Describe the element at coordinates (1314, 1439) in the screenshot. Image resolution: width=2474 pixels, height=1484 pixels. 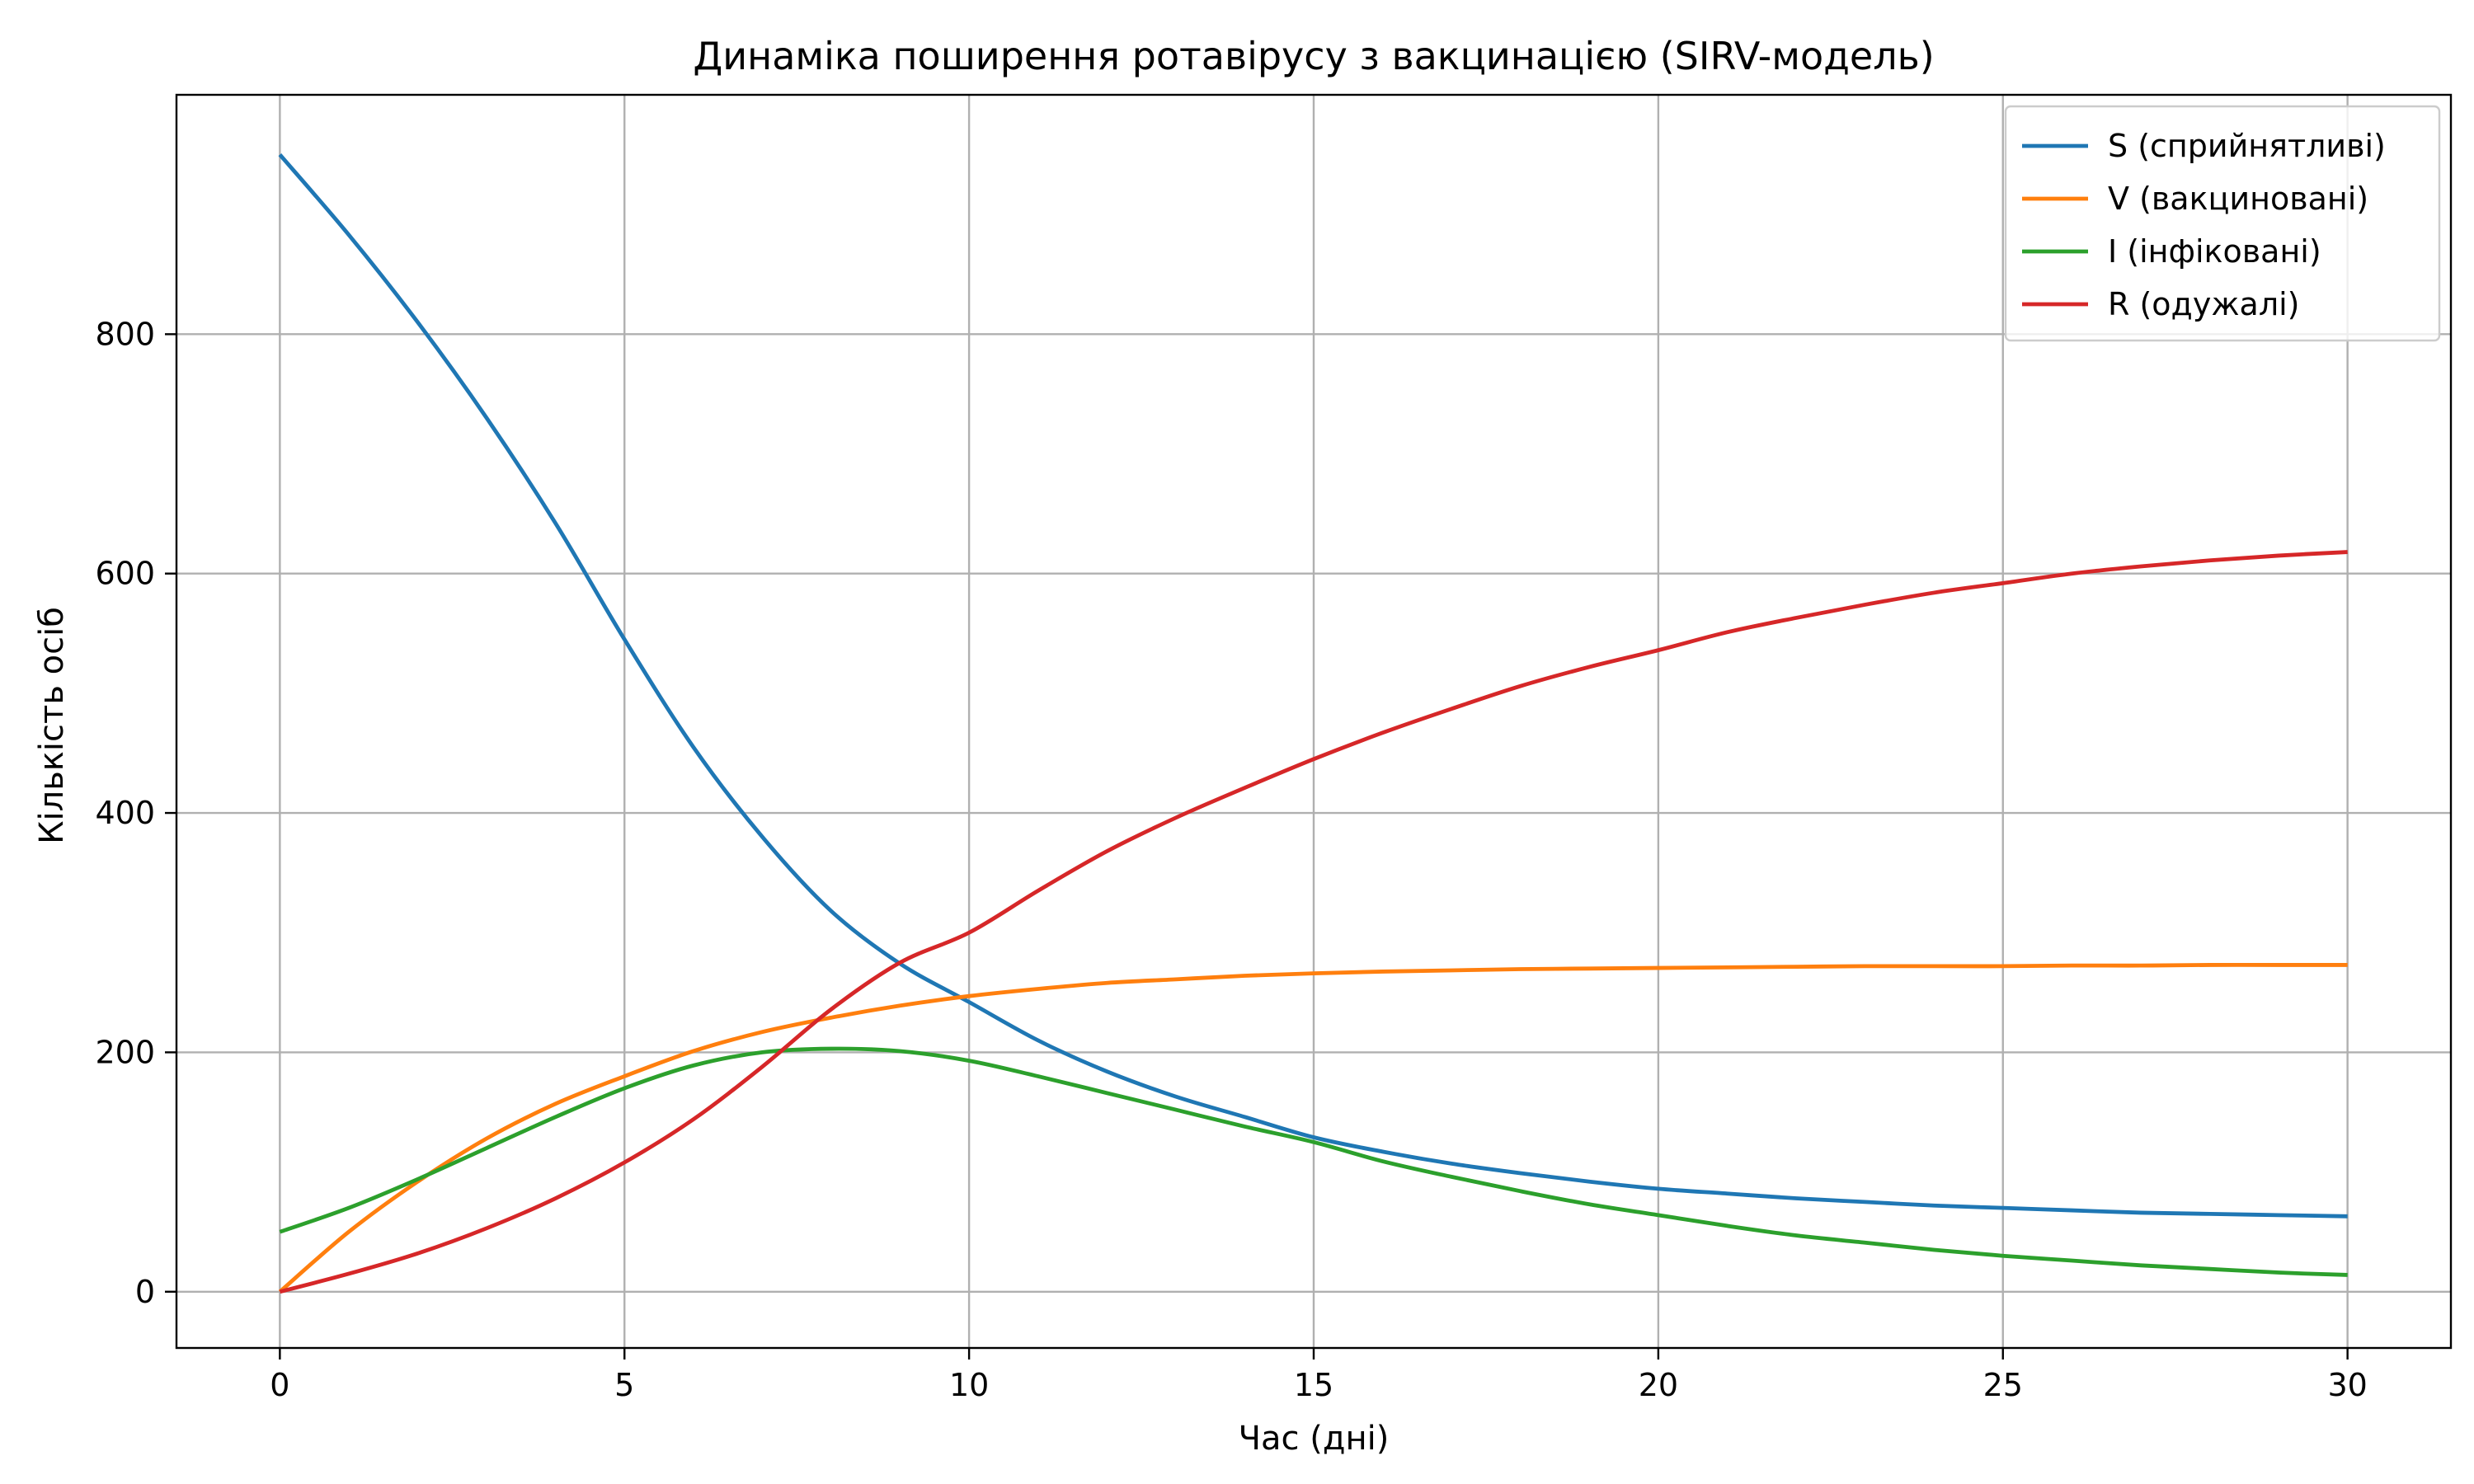
I see `x-axis-label: Час (дні)` at that location.